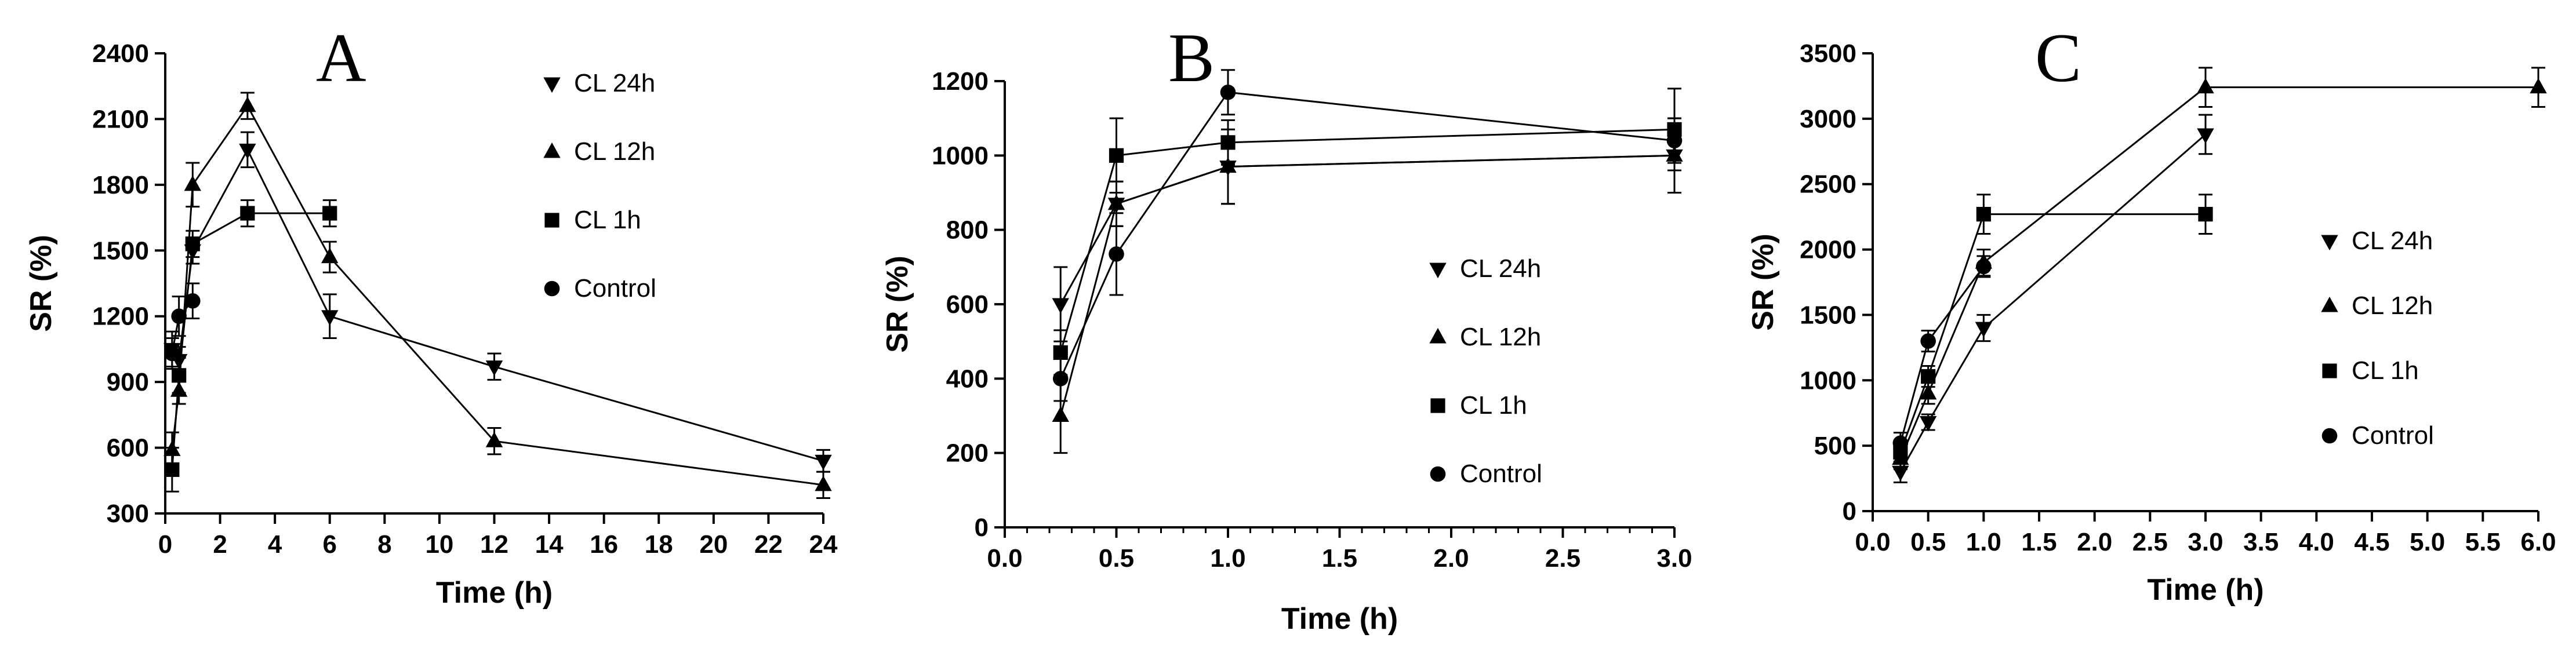 This screenshot has width=2576, height=656. Describe the element at coordinates (659, 544) in the screenshot. I see `x-tick-label: 18` at that location.